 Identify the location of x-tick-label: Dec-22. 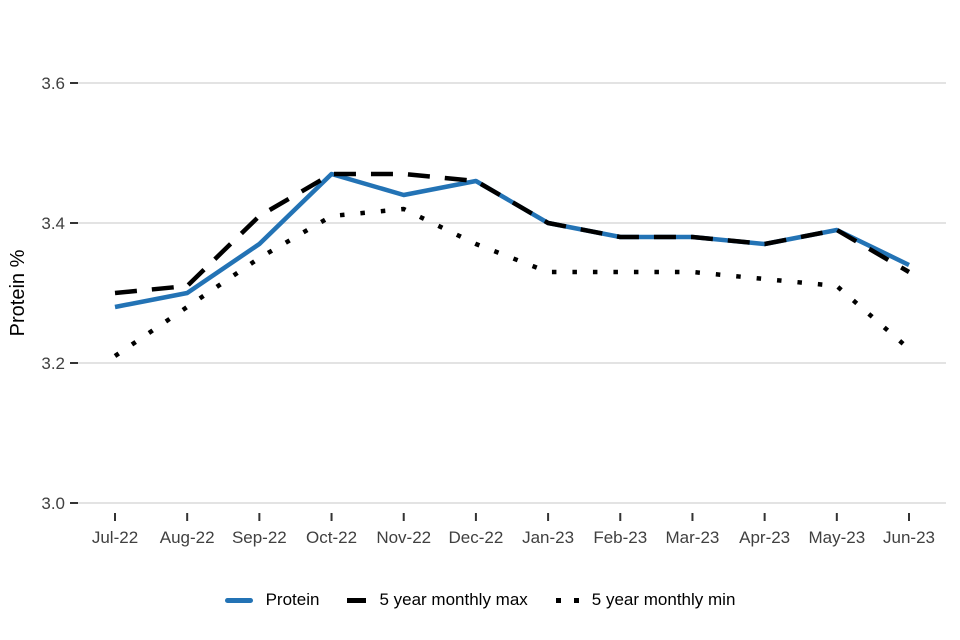
(476, 537).